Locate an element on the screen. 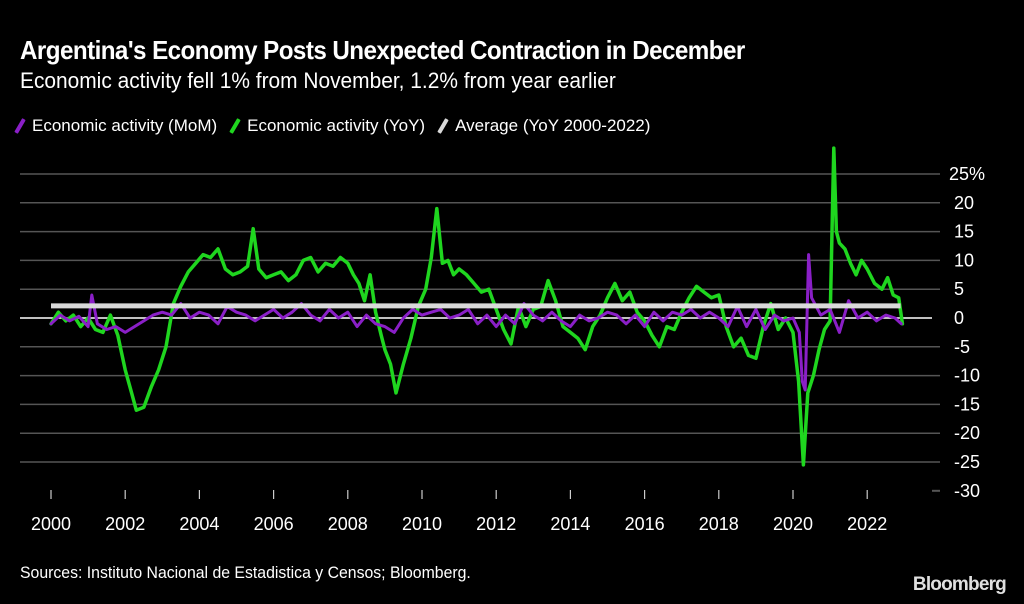 The height and width of the screenshot is (604, 1024). y-tick-label: 10 is located at coordinates (964, 260).